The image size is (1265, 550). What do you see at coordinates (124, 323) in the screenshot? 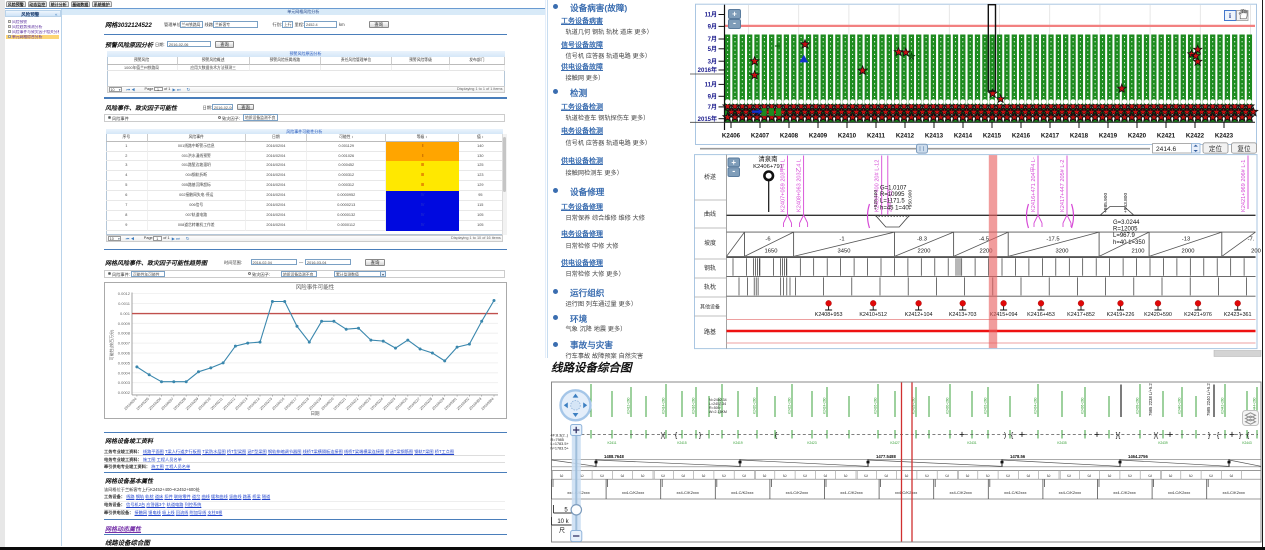
I see `svg-text: 0.0009` at bounding box center [124, 323].